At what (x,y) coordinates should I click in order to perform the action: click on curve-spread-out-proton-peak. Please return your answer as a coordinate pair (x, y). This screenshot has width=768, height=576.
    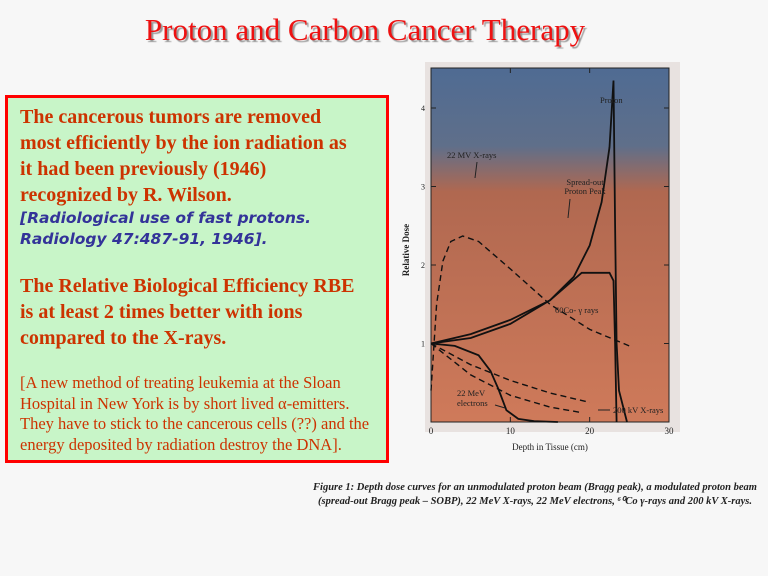
    Looking at the image, I should click on (524, 347).